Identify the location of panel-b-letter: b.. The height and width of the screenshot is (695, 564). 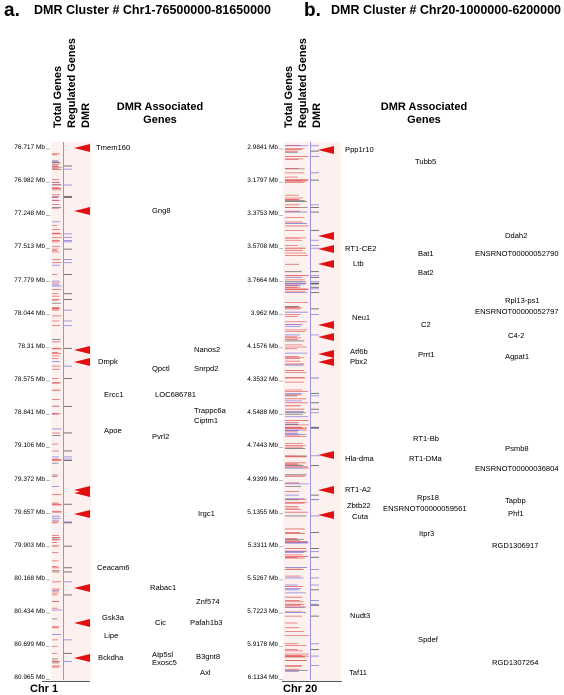
(312, 10).